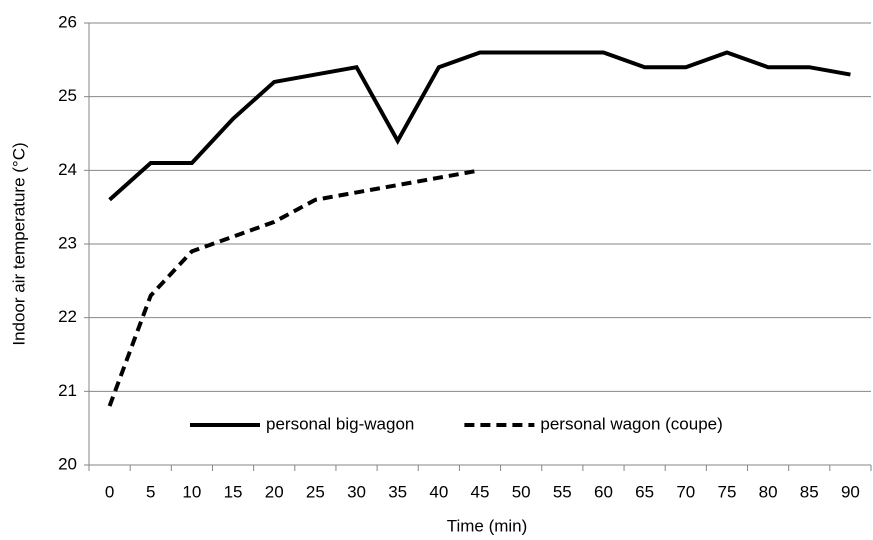 Image resolution: width=873 pixels, height=540 pixels. What do you see at coordinates (67, 463) in the screenshot?
I see `y-tick-label: 20` at bounding box center [67, 463].